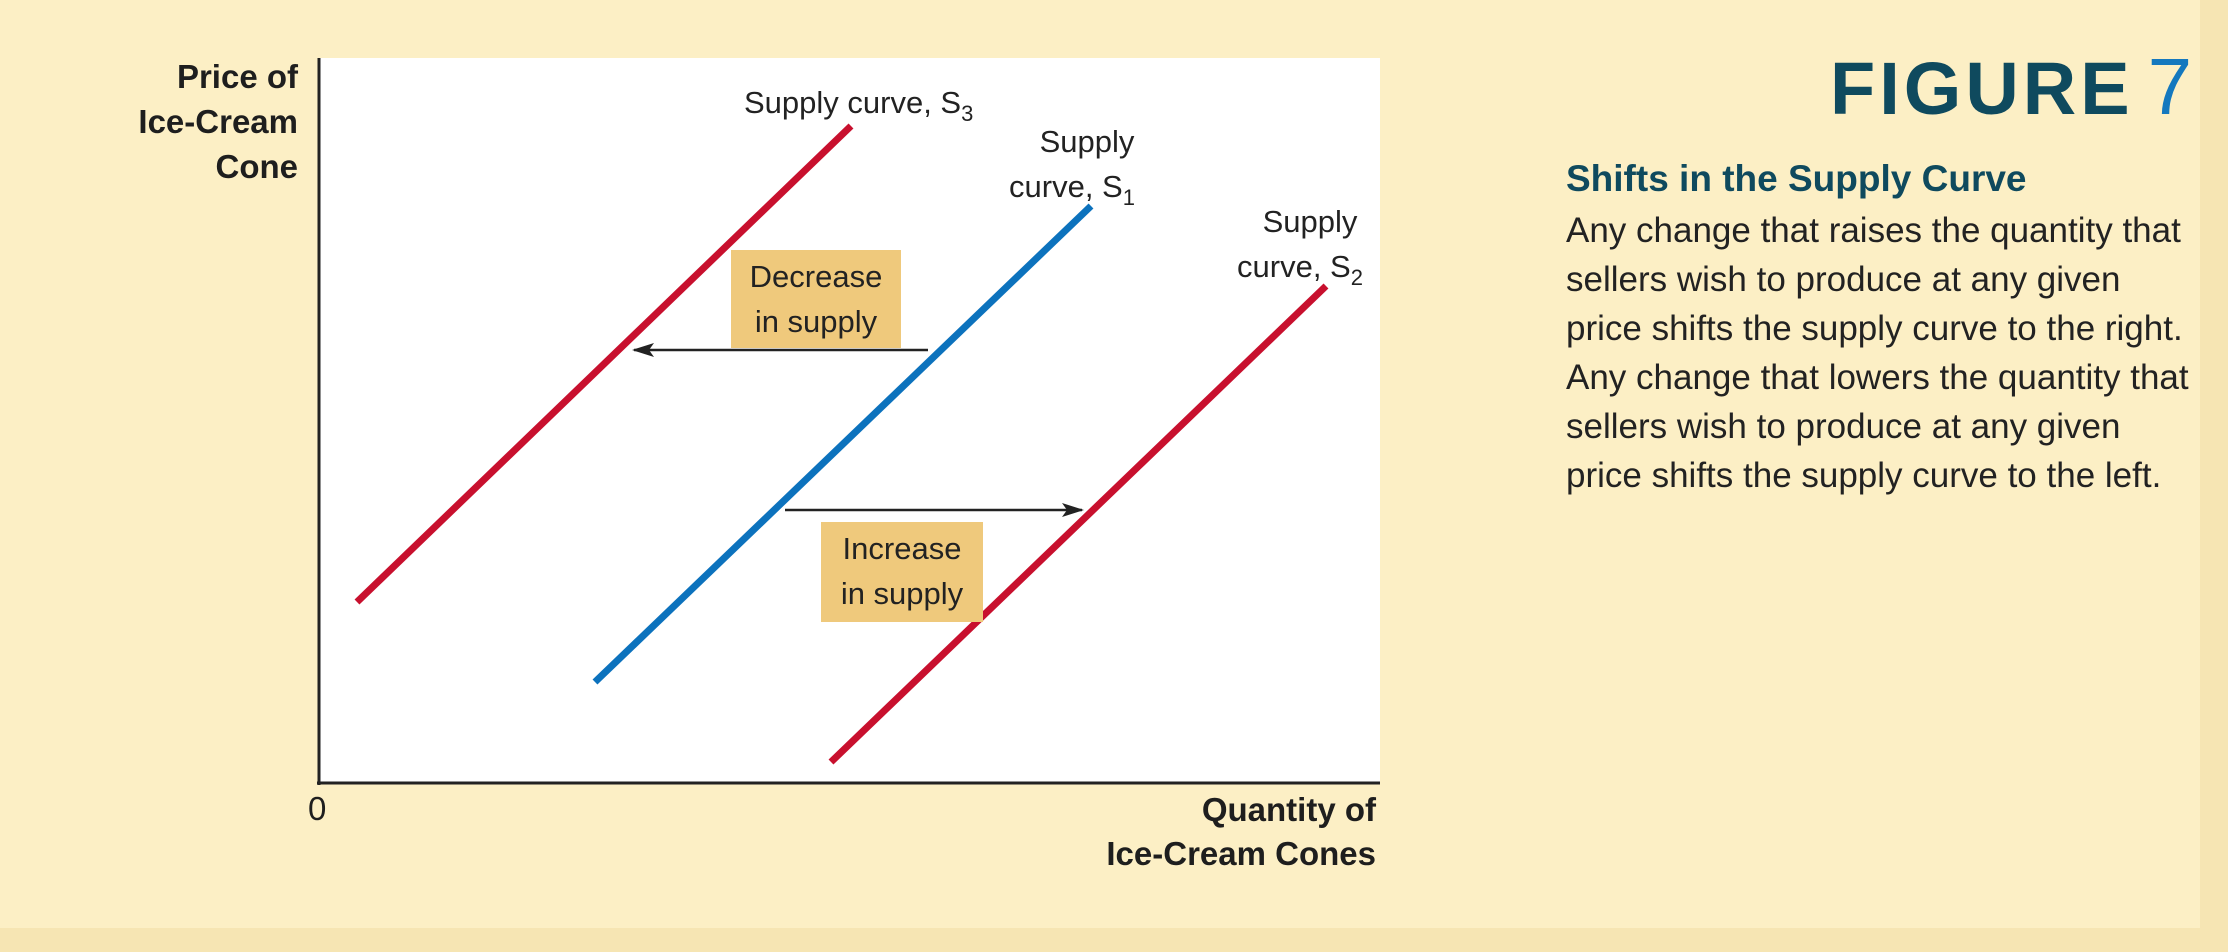 The image size is (2228, 952). I want to click on panel-edge-right, so click(2214, 476).